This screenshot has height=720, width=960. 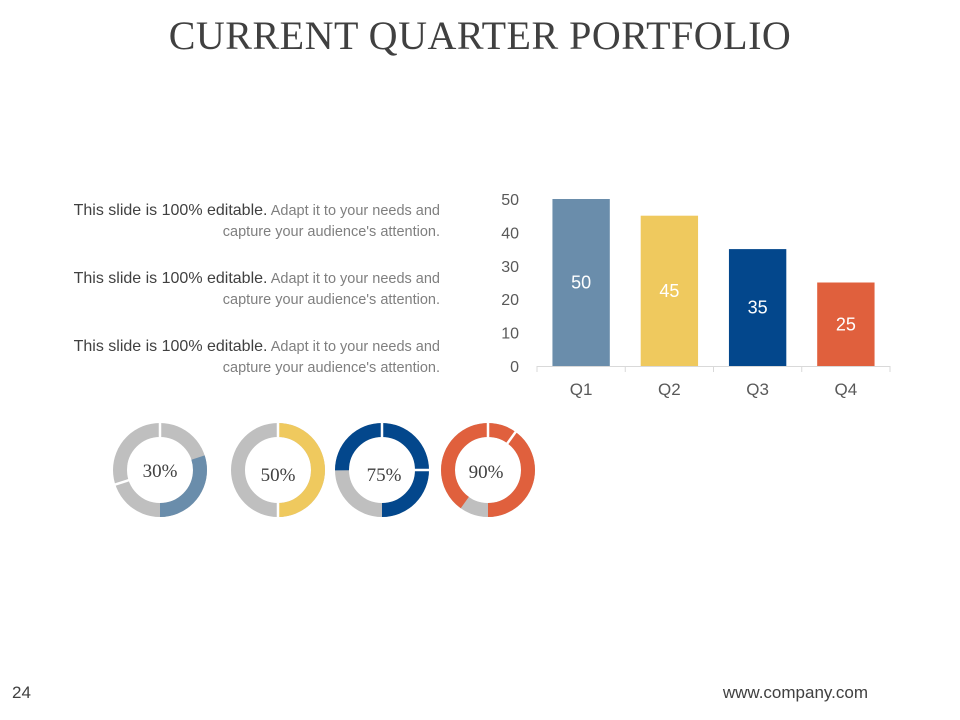 I want to click on bar-q2, so click(x=669, y=290).